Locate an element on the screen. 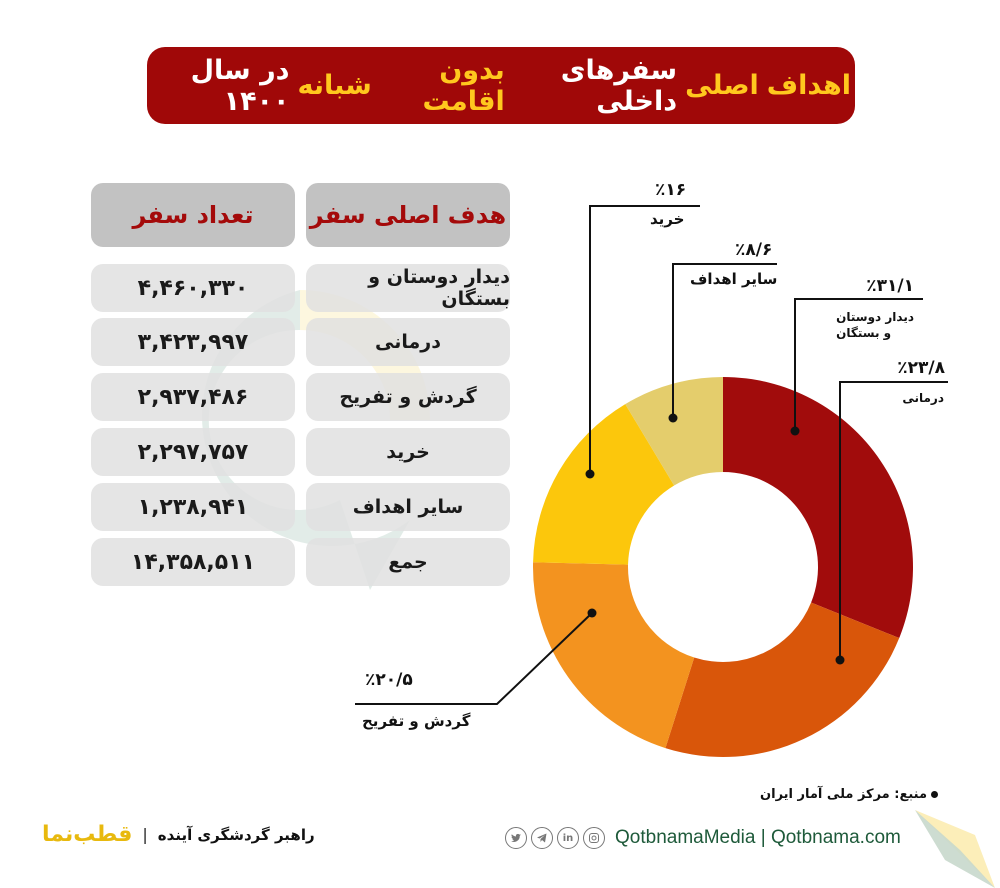 Image resolution: width=1000 pixels, height=888 pixels. label-medical-pct: ٪۲۳/۸ is located at coordinates (921, 368).